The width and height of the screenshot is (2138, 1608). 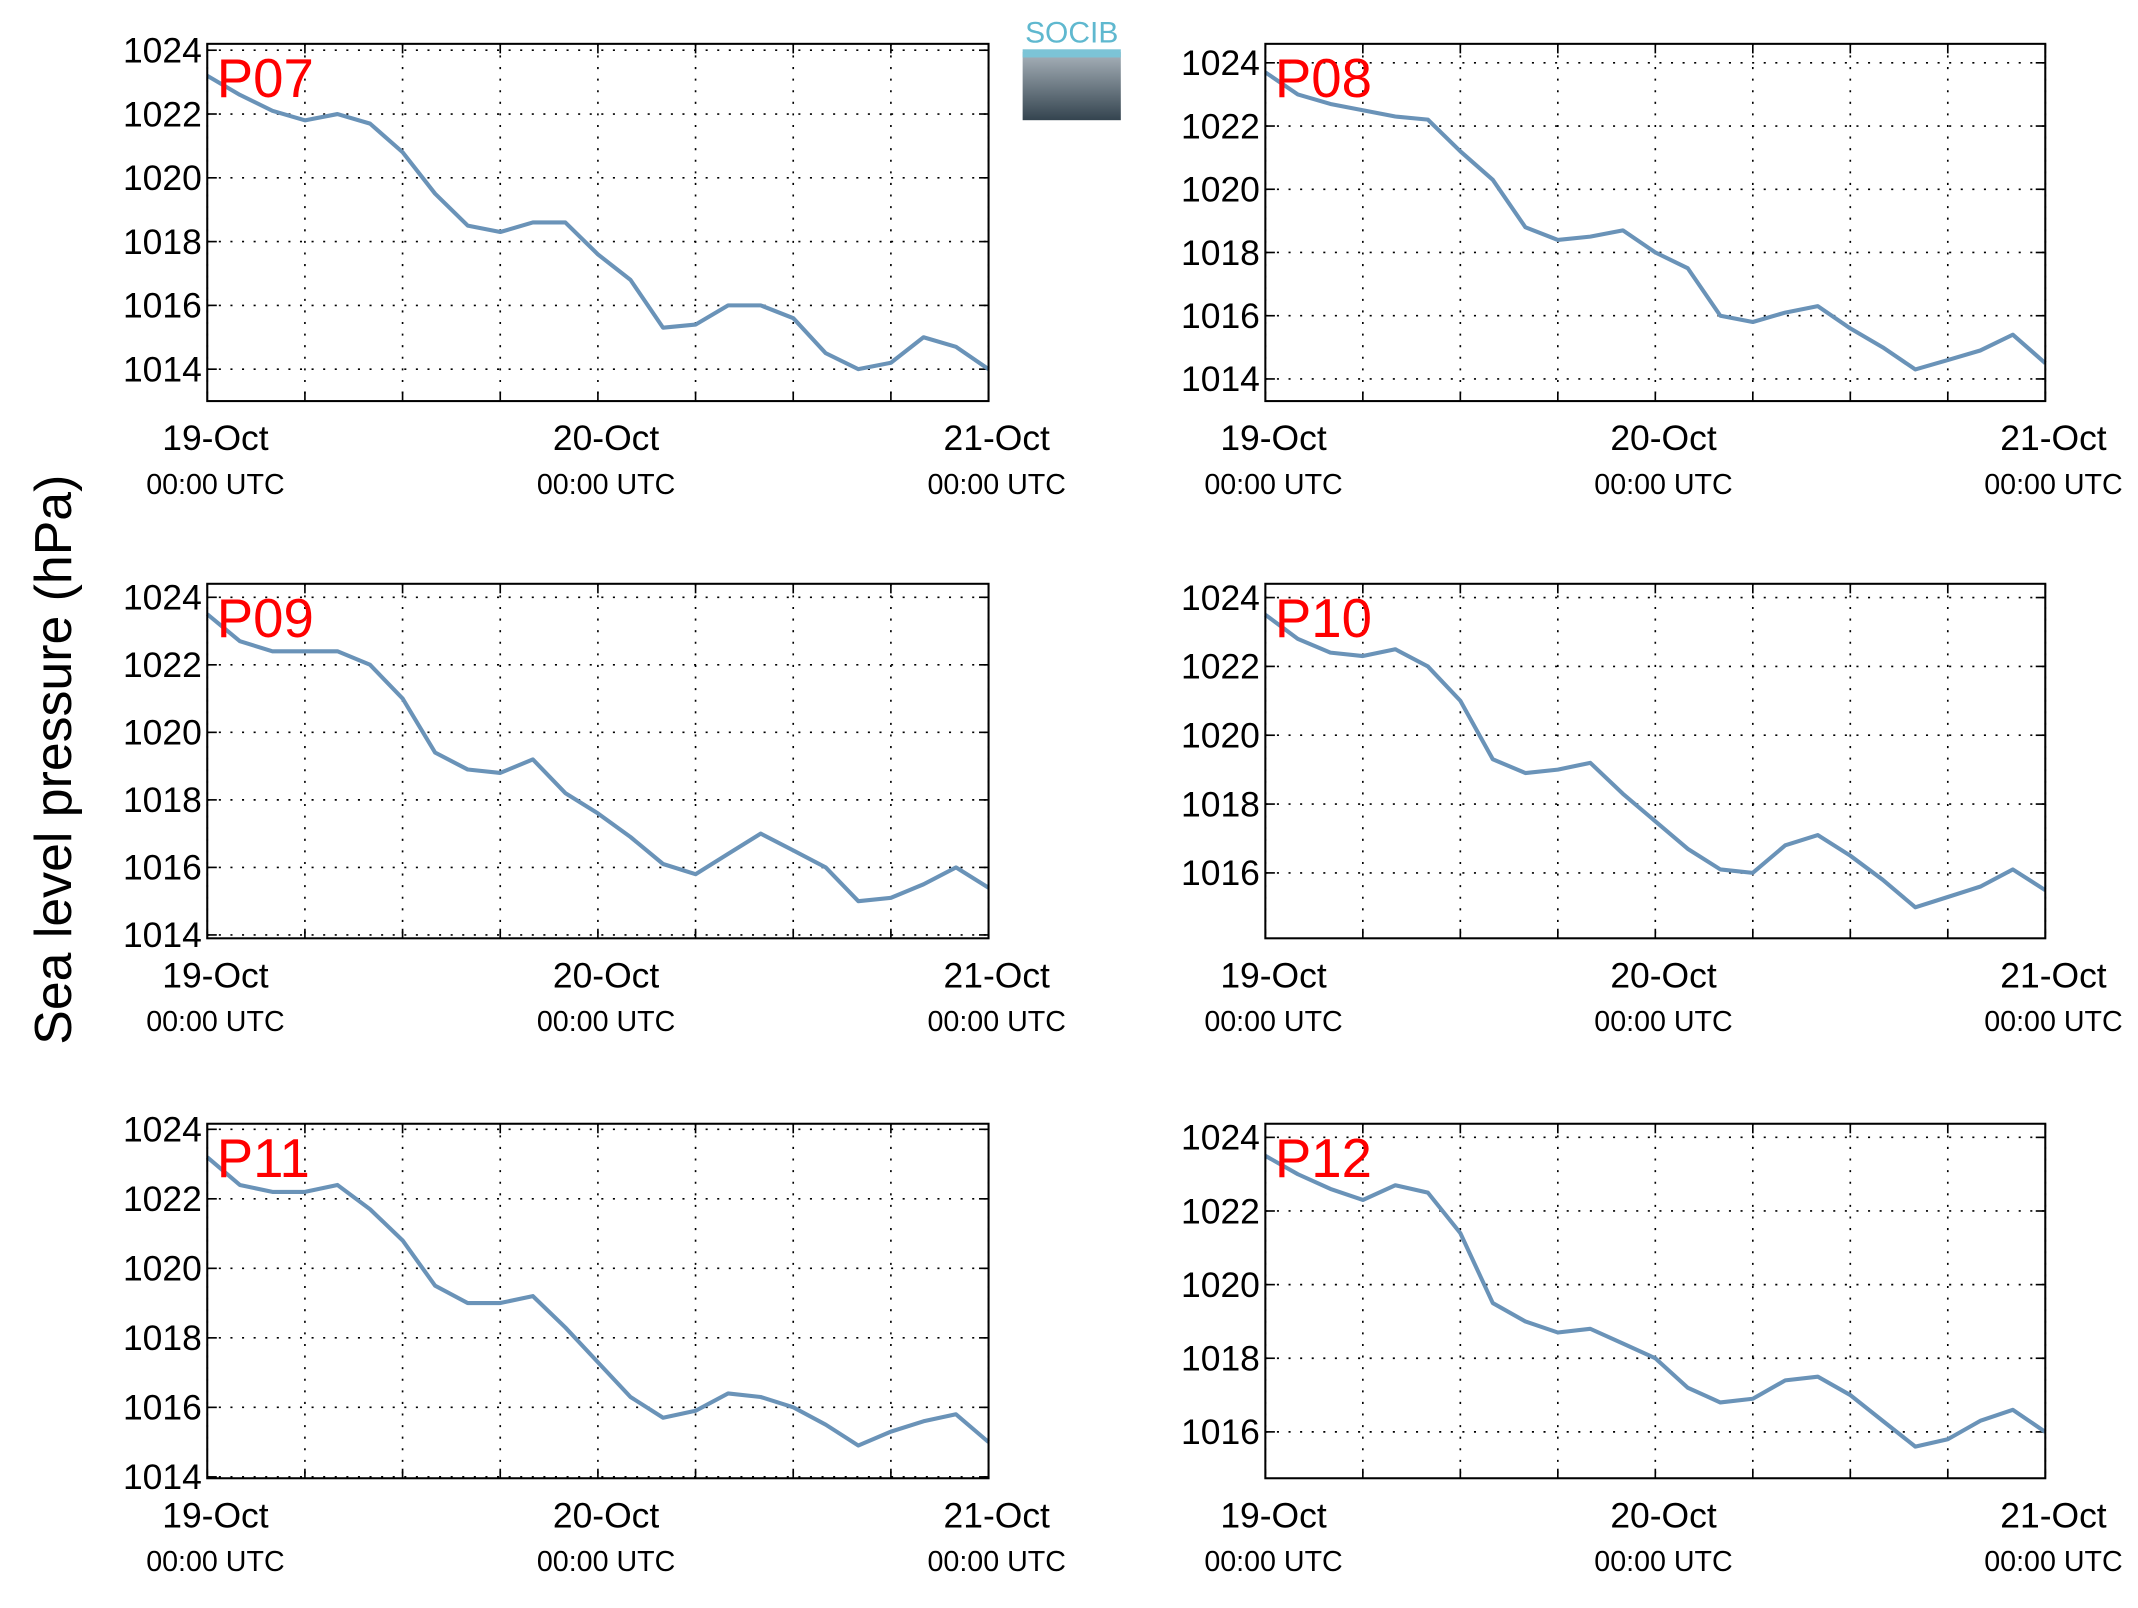 I want to click on logo-band, so click(x=1071, y=53).